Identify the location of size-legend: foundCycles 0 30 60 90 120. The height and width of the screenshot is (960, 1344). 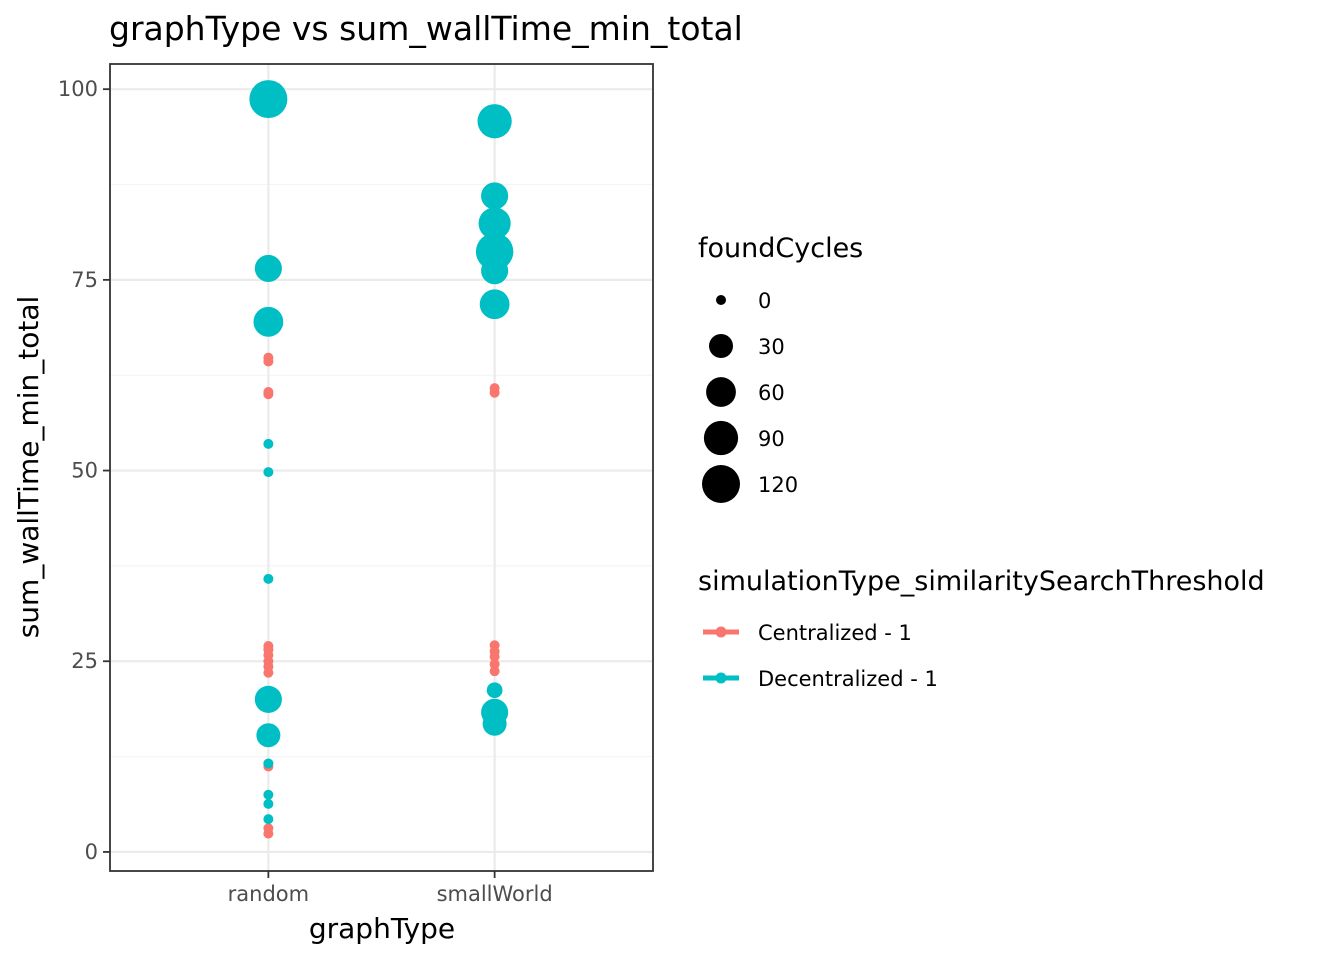
(780, 368).